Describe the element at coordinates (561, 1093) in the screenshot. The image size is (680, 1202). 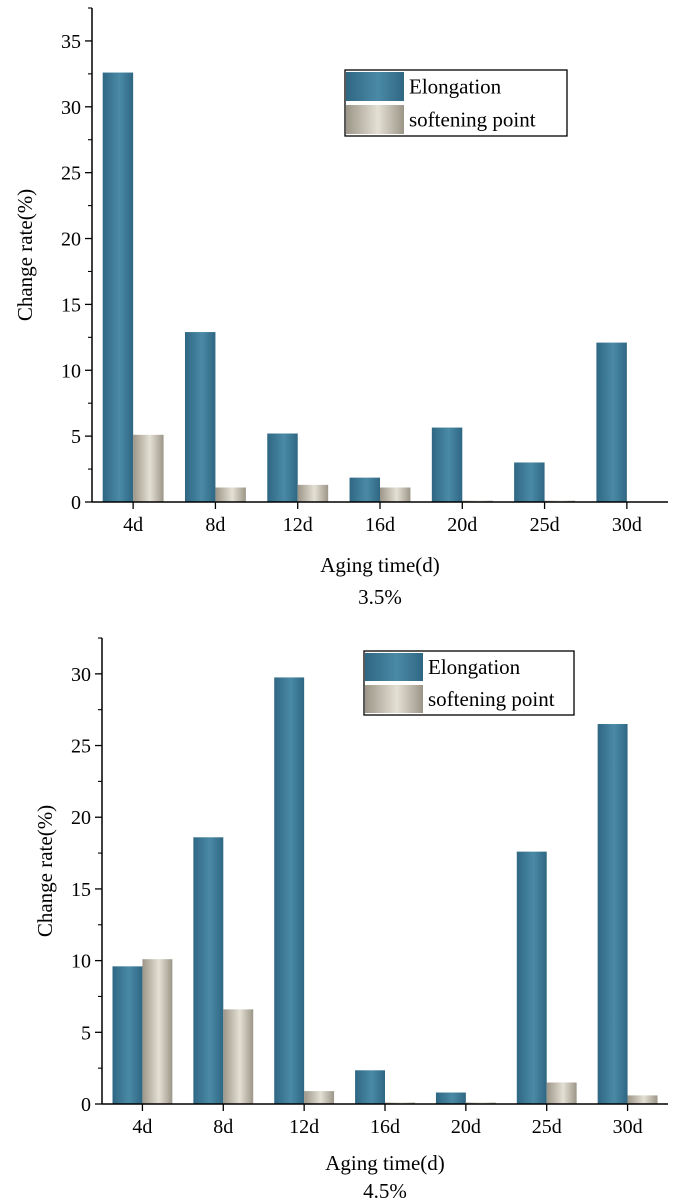
I see `bar-softening-point-25d` at that location.